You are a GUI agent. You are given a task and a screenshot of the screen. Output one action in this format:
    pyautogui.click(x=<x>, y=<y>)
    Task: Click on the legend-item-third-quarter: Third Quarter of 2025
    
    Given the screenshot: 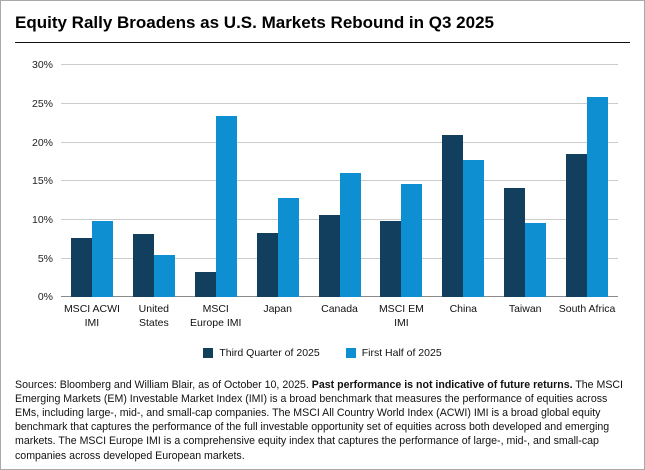 What is the action you would take?
    pyautogui.click(x=261, y=352)
    